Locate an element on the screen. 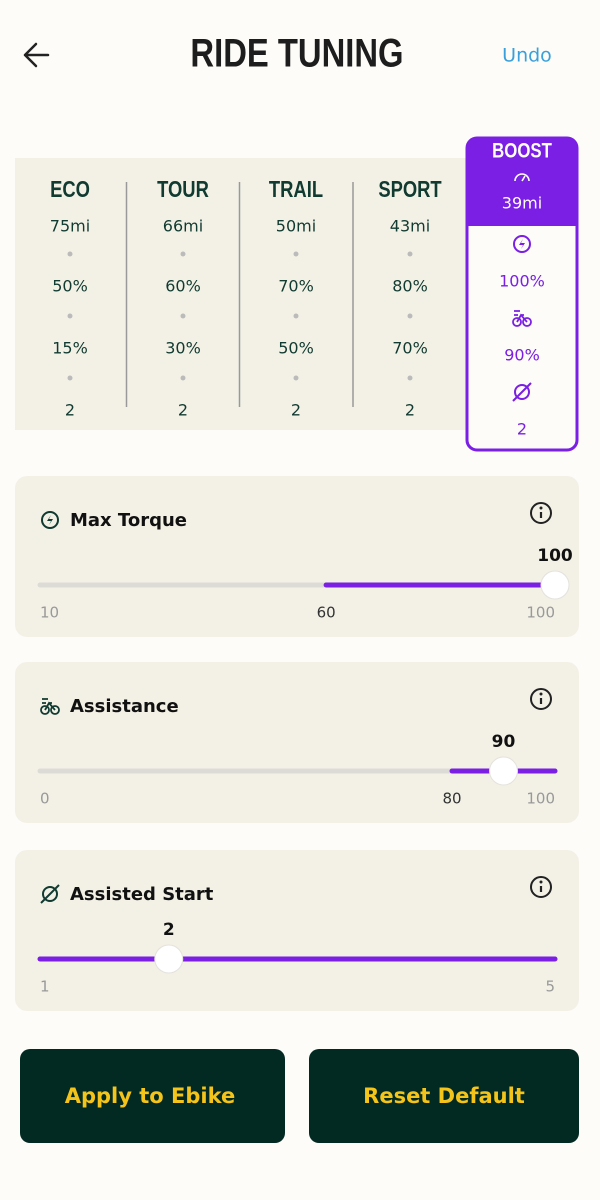 The width and height of the screenshot is (600, 1200). scale-label: 80 is located at coordinates (451, 799).